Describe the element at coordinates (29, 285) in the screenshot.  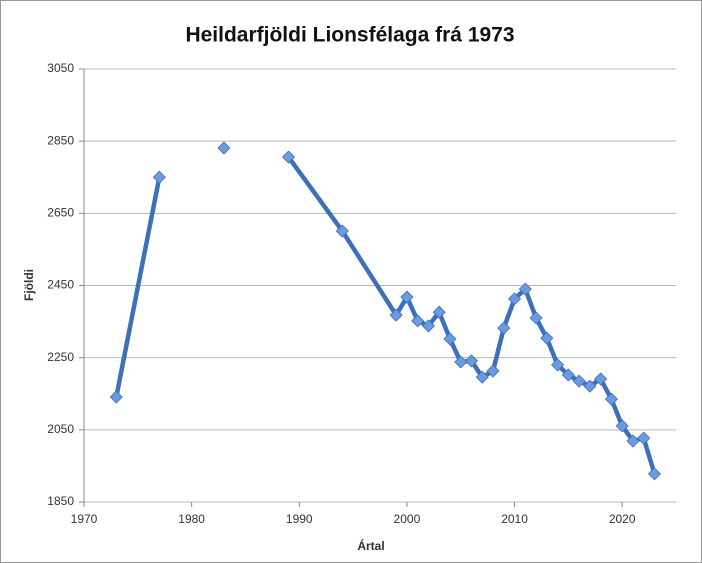
I see `y-axis-label: Fjöldi` at that location.